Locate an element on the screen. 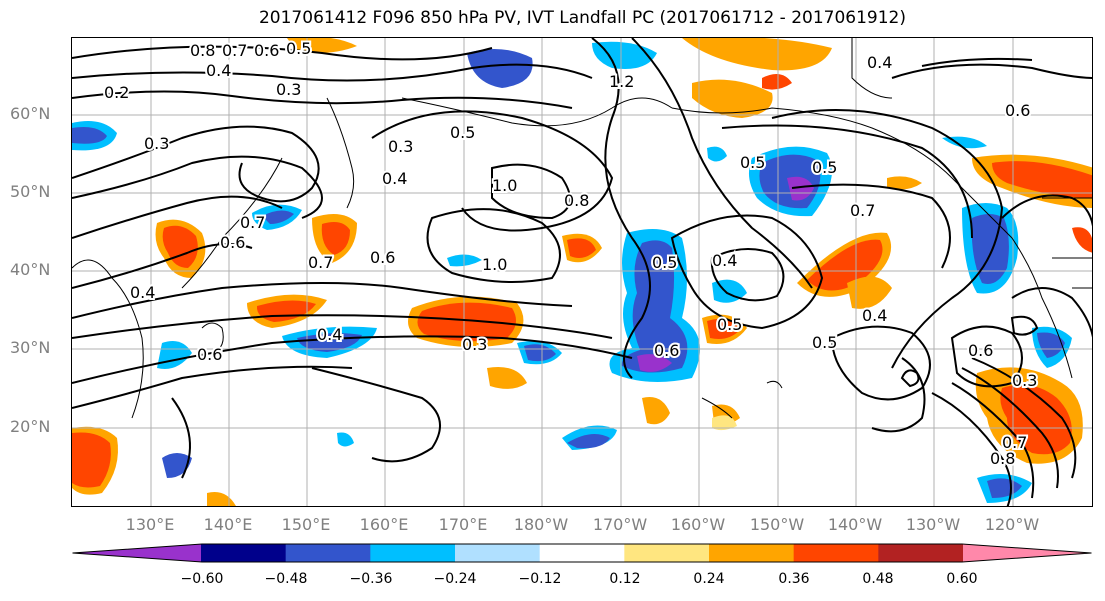 The width and height of the screenshot is (1105, 601). lat-label-30n: 30°N is located at coordinates (30, 347).